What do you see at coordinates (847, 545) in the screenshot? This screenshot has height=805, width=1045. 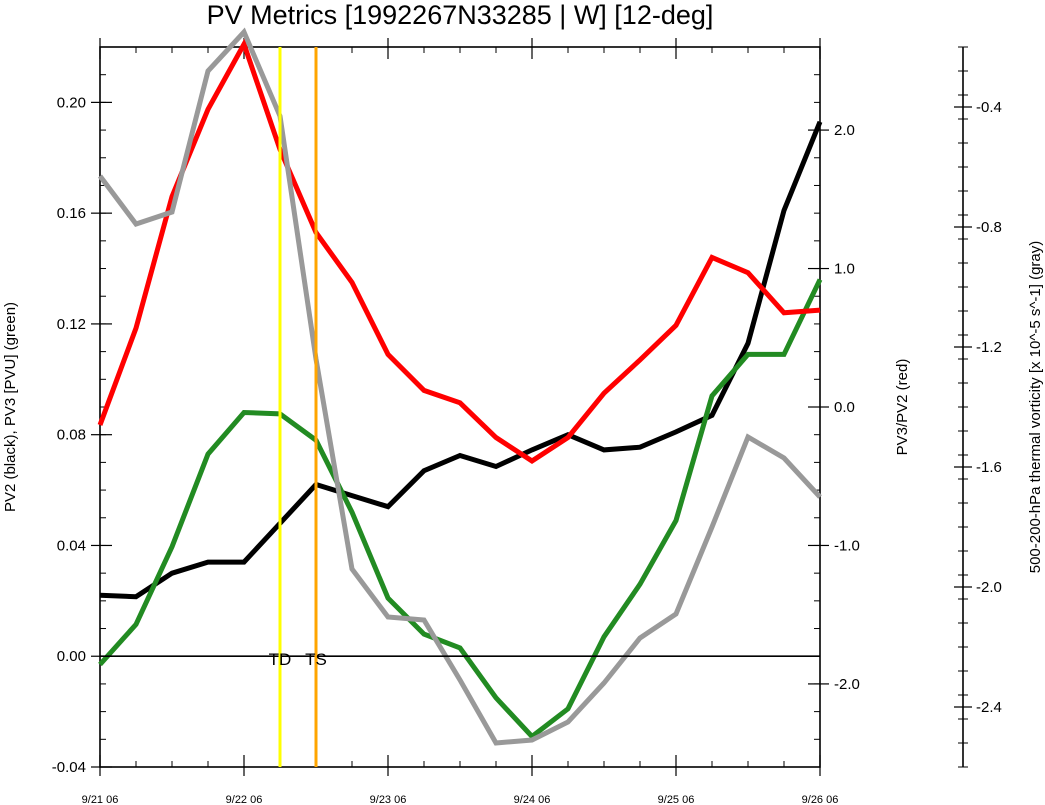 I see `right-tick-label: -1.0` at bounding box center [847, 545].